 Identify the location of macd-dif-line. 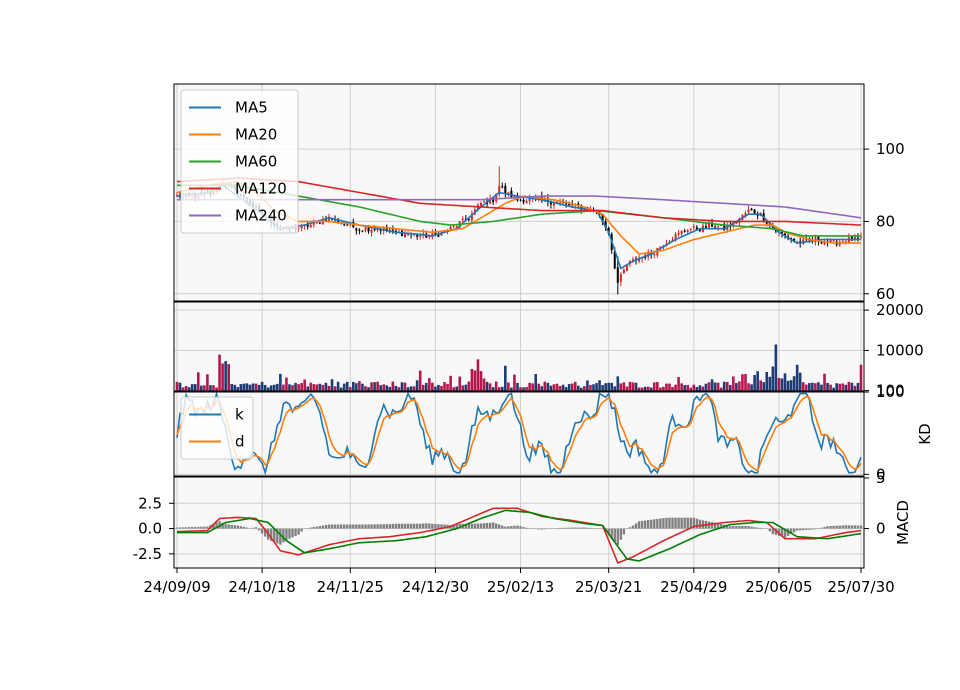
(519, 535).